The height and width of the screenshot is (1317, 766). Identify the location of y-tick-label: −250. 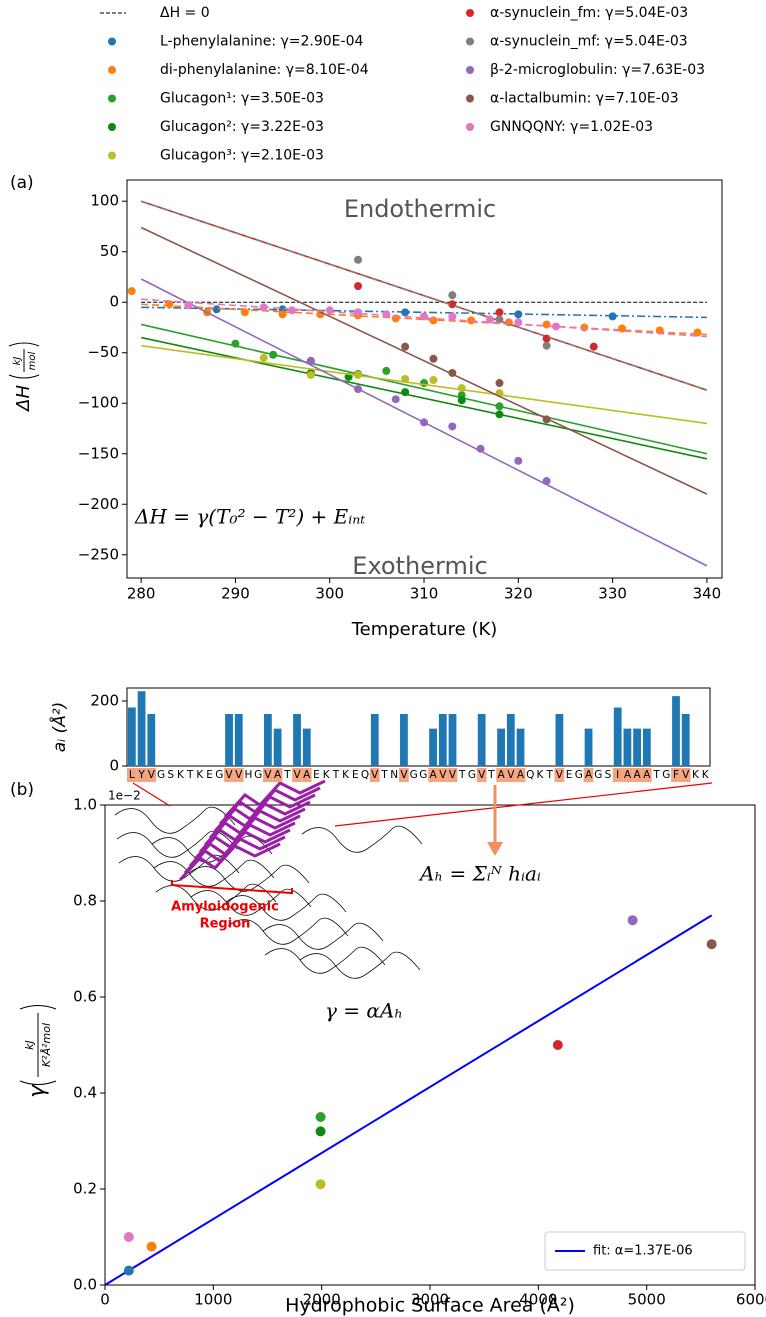
(98, 554).